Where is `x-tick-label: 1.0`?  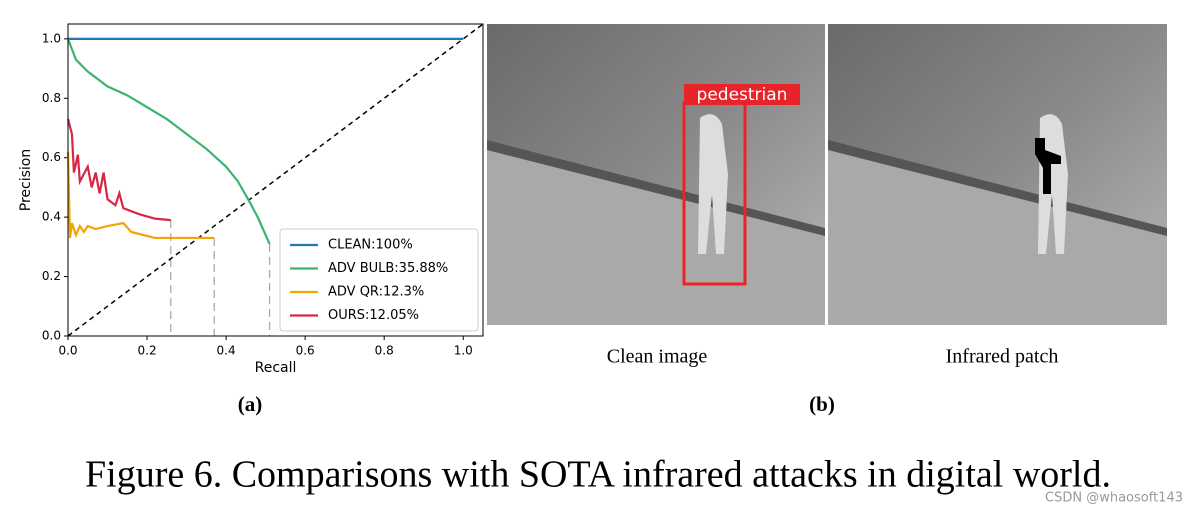 x-tick-label: 1.0 is located at coordinates (463, 351).